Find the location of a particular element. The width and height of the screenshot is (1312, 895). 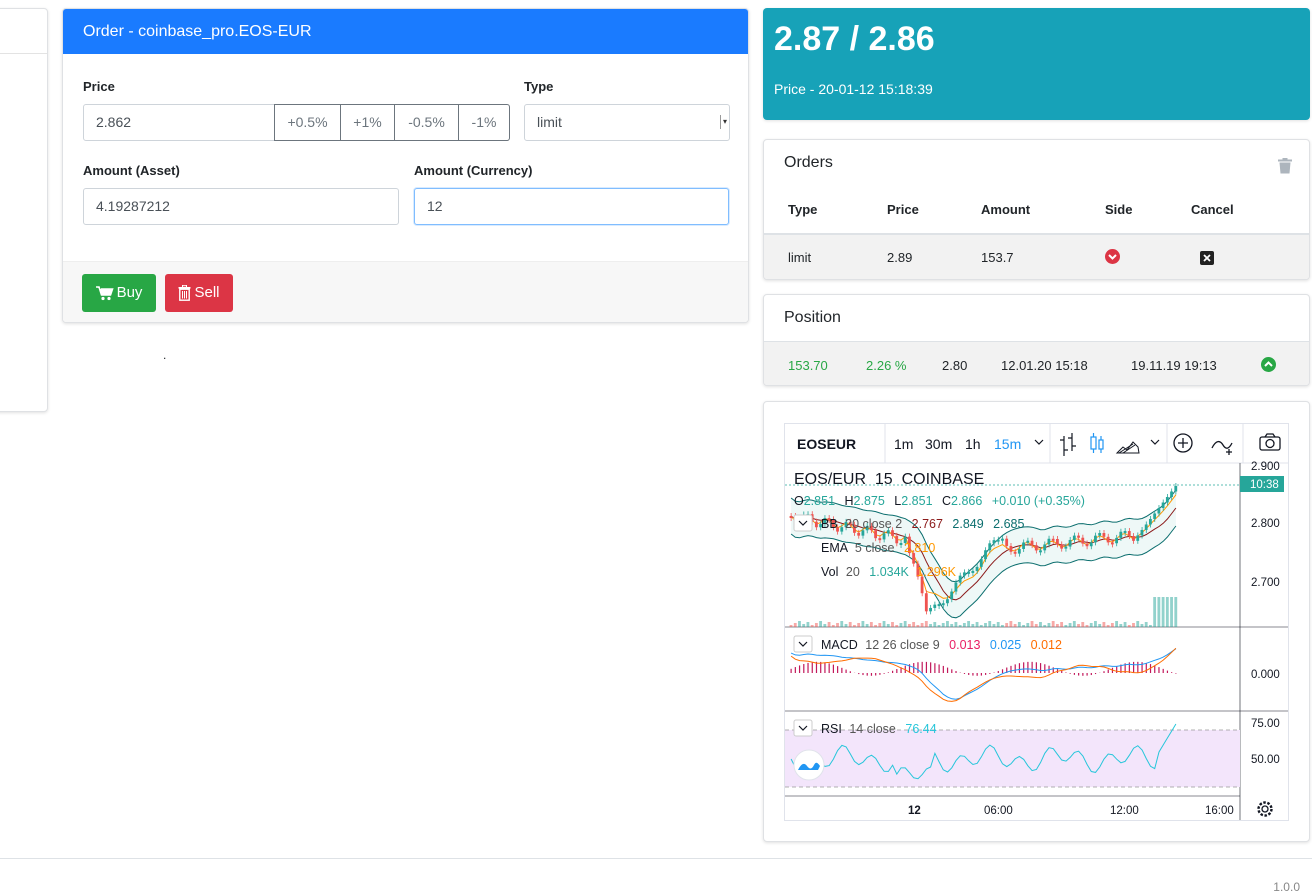

ema-name: EMA is located at coordinates (835, 548).